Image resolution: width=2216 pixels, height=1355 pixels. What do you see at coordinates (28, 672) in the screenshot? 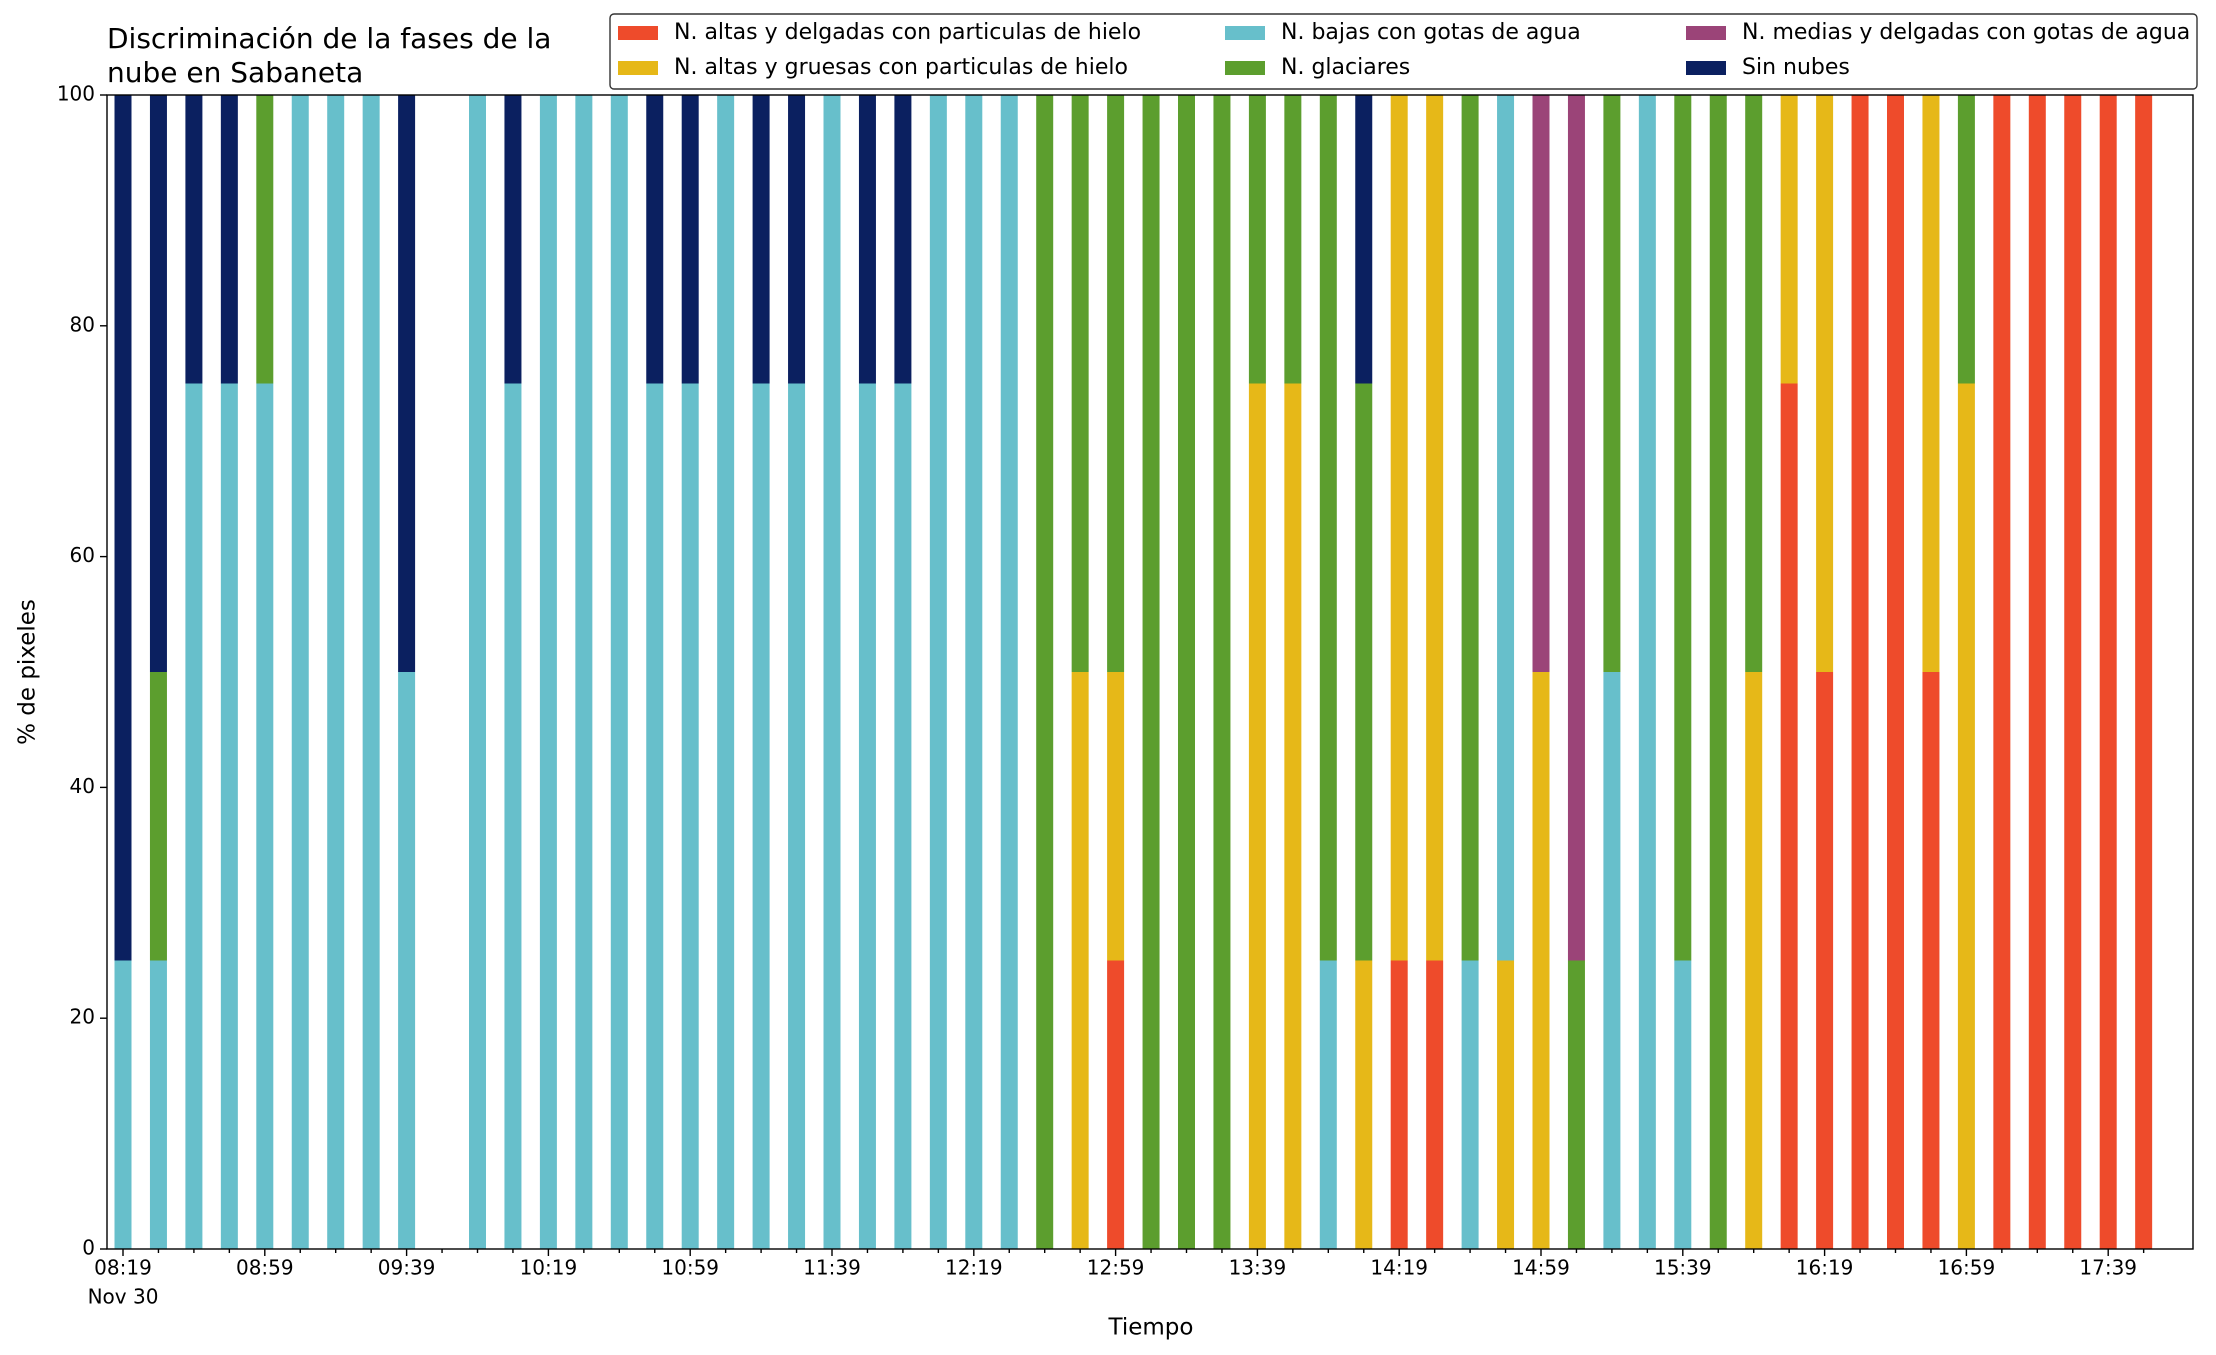
I see `y-axis-label: % de pixeles` at bounding box center [28, 672].